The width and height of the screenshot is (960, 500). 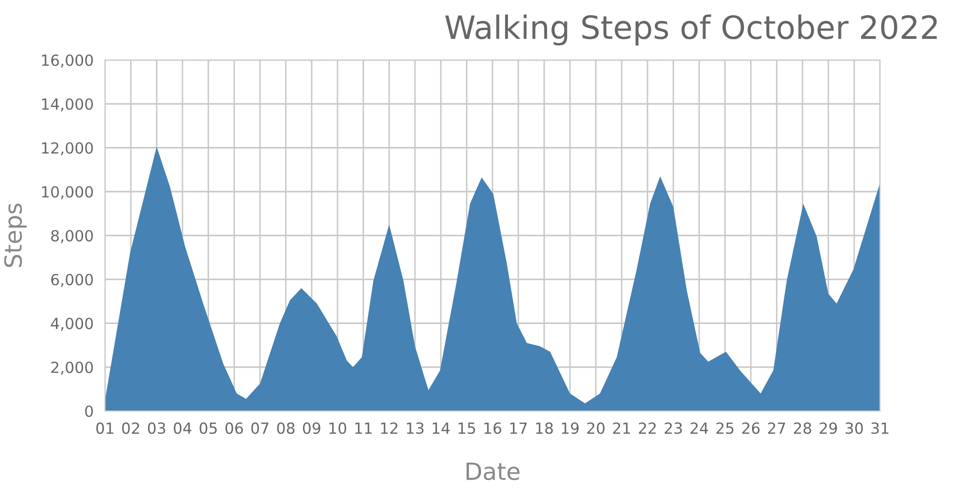 What do you see at coordinates (441, 428) in the screenshot?
I see `x-tick-label: 14` at bounding box center [441, 428].